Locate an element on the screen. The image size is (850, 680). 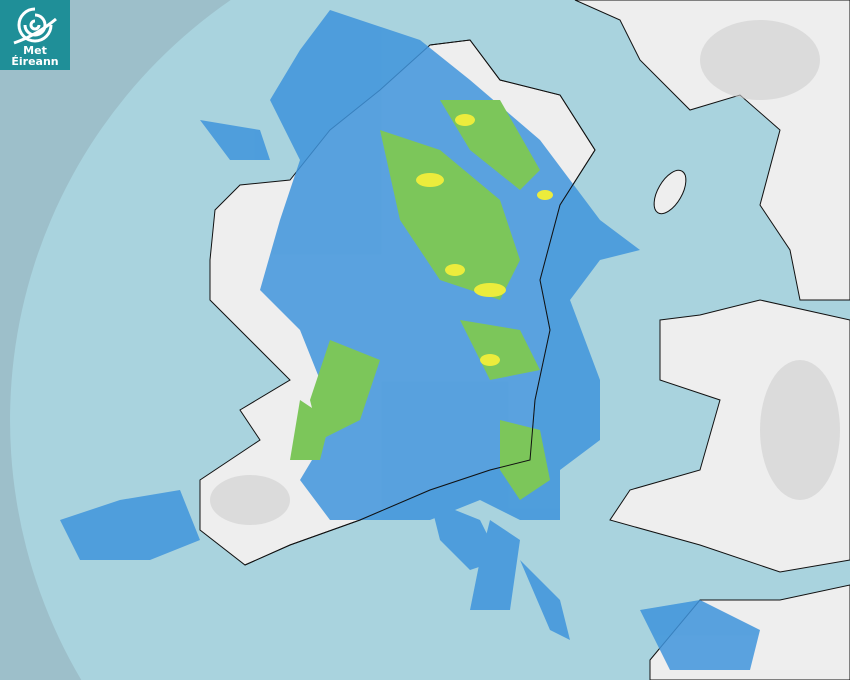
swirl-icon is located at coordinates (35, 26).